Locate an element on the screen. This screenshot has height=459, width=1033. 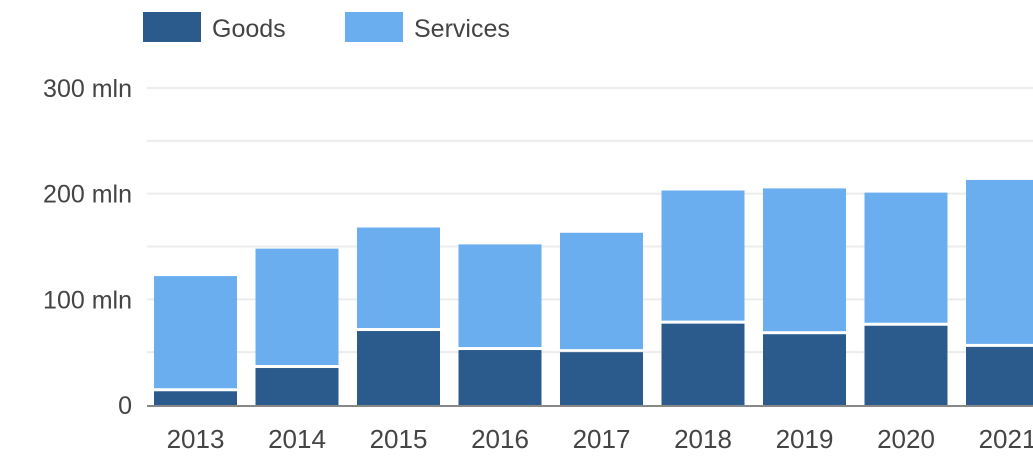
bar-goods-2020 is located at coordinates (906, 365).